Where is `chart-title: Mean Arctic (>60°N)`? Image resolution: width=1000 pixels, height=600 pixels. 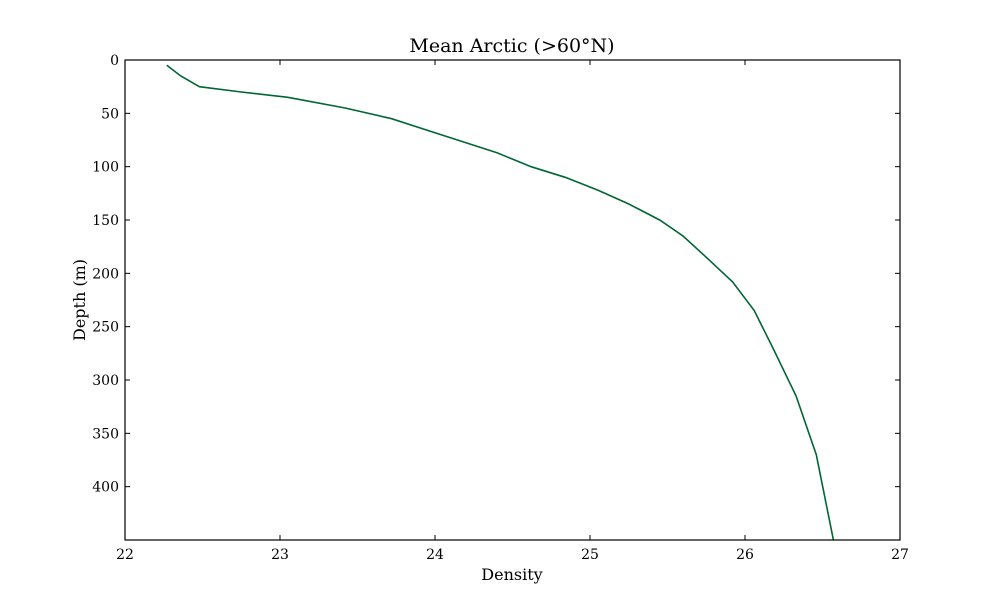
chart-title: Mean Arctic (>60°N) is located at coordinates (511, 46).